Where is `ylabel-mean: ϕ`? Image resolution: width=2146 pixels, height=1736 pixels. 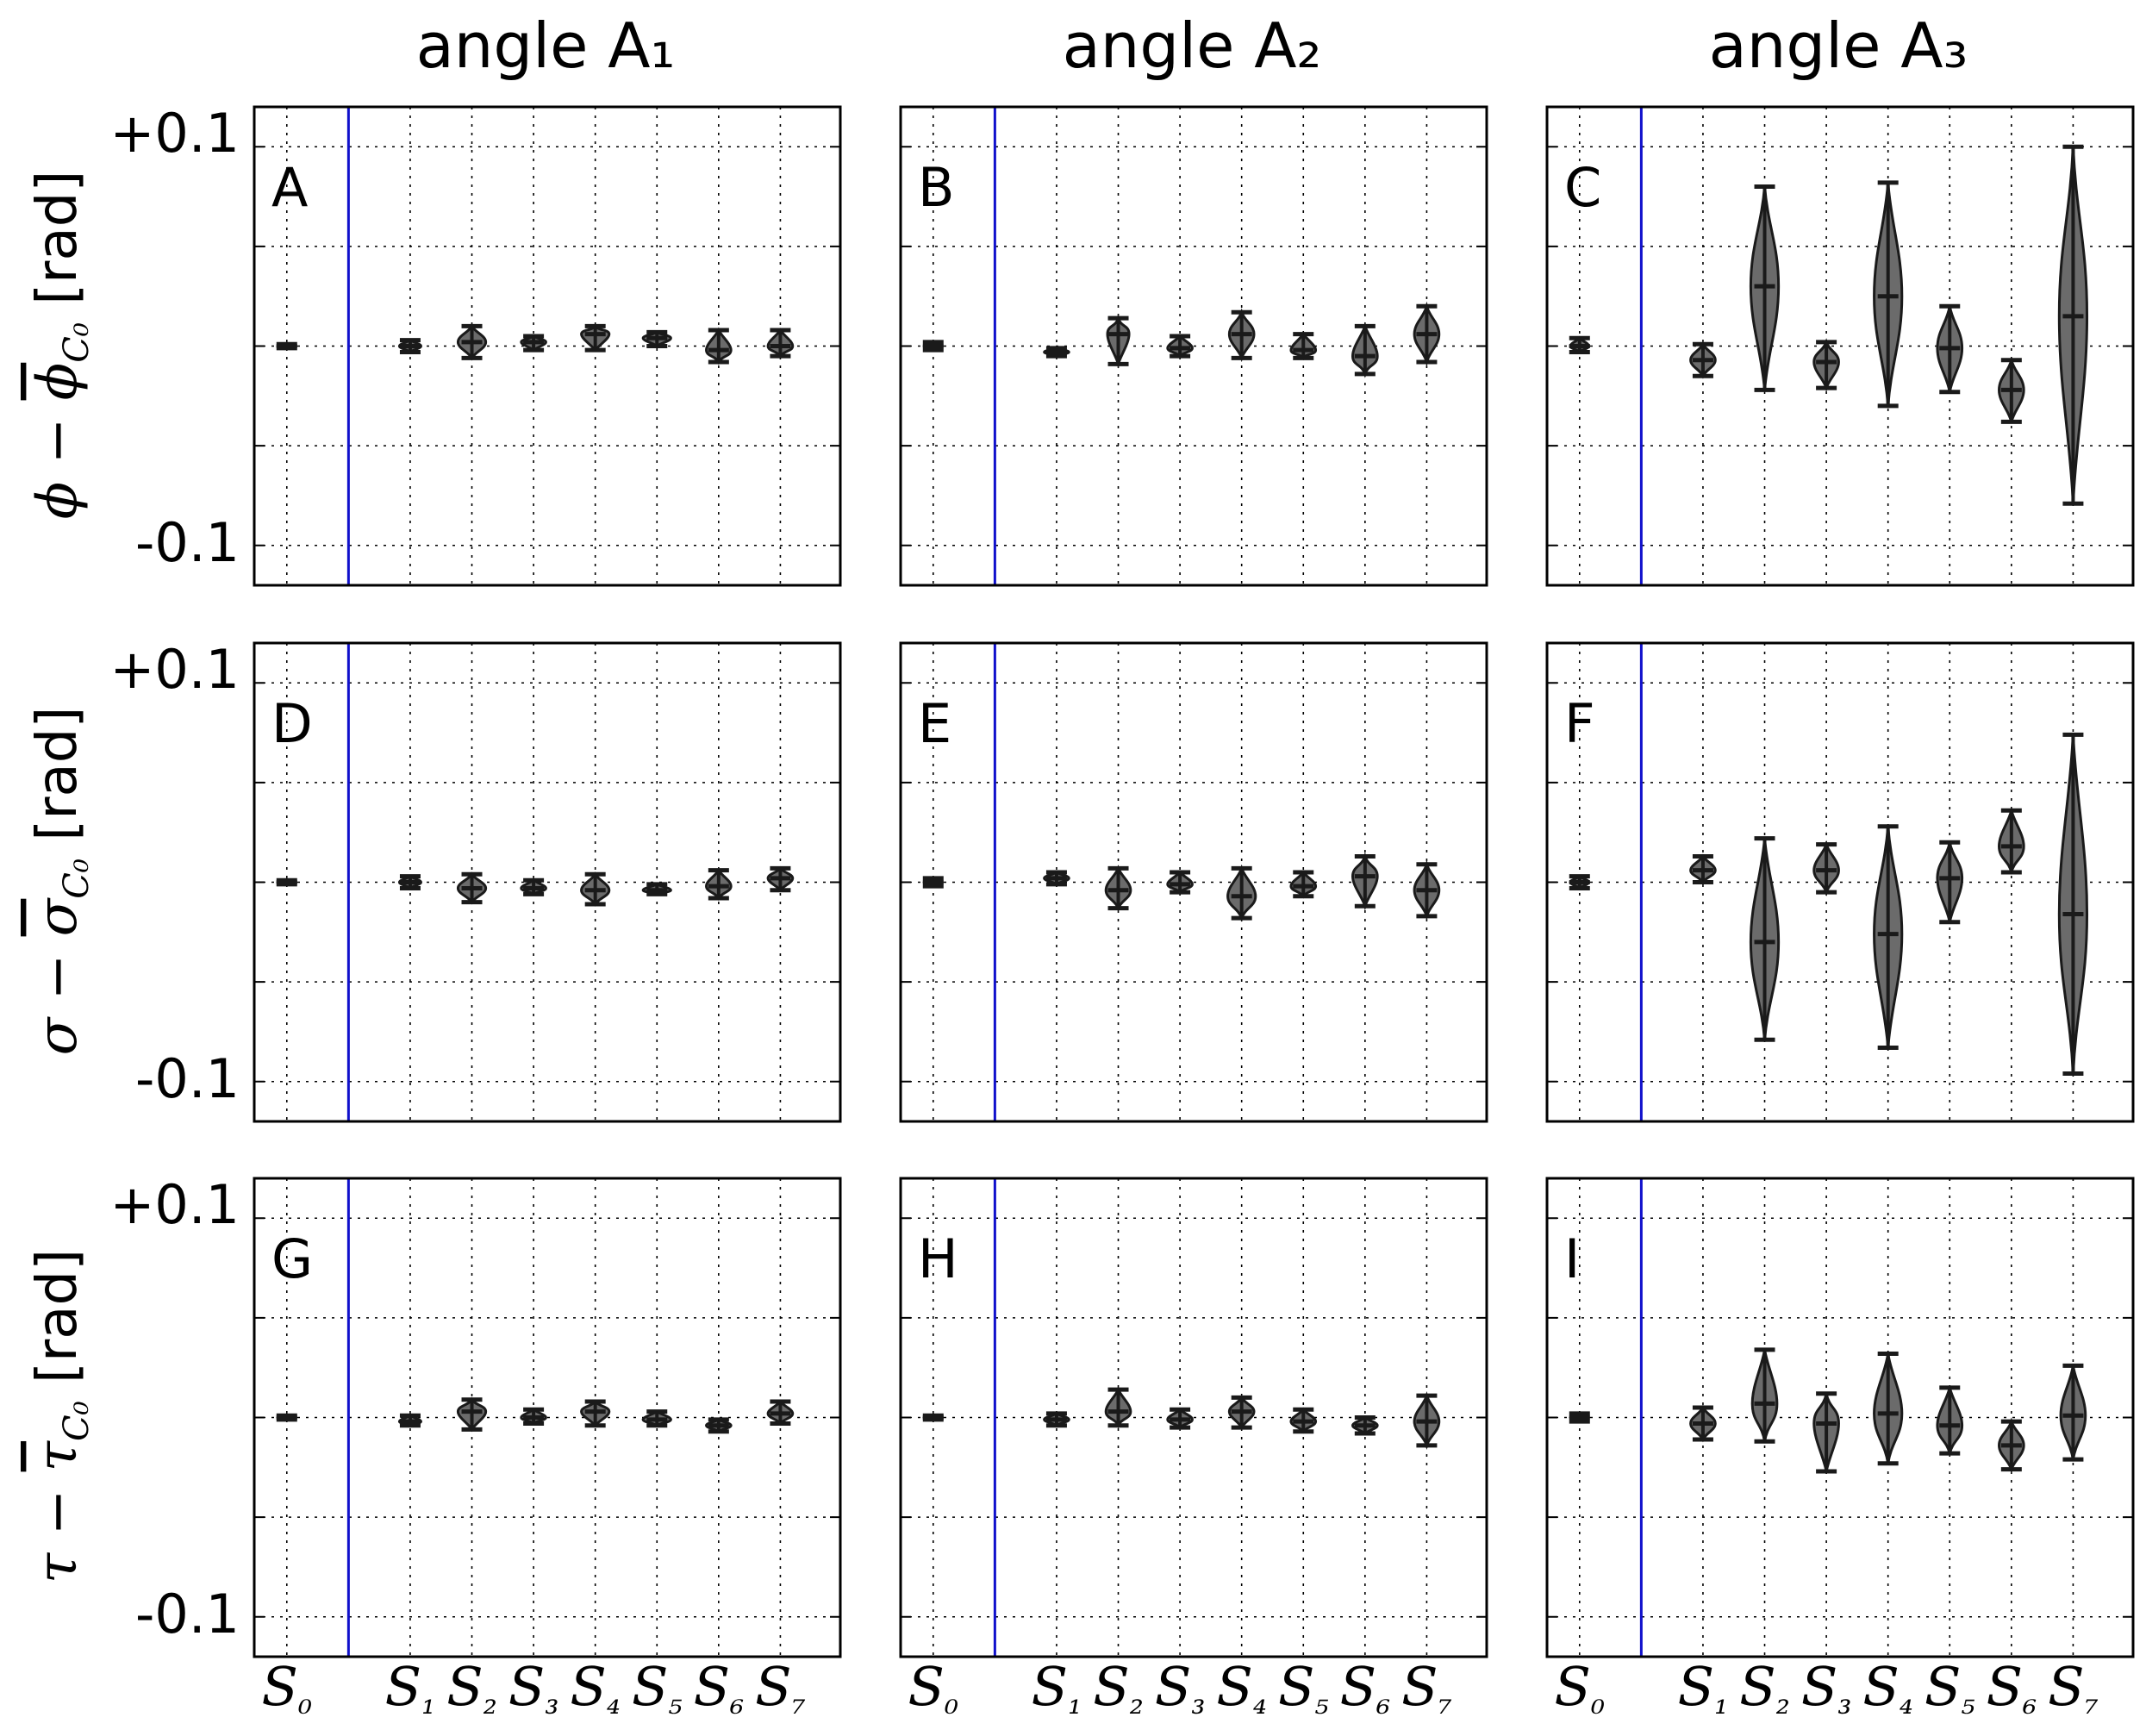 ylabel-mean: ϕ is located at coordinates (58, 382).